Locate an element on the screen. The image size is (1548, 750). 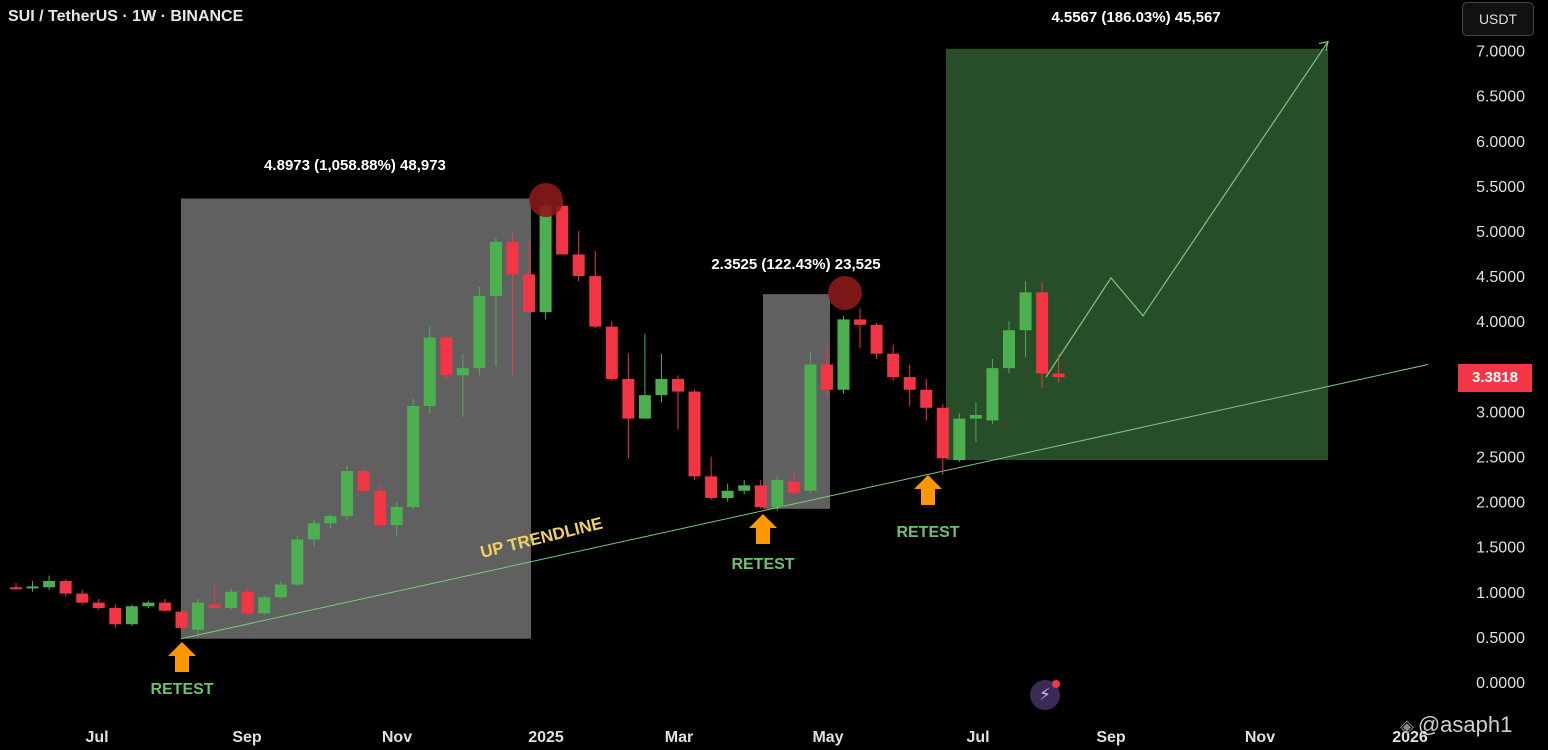
projection-arrowhead is located at coordinates (1323, 45).